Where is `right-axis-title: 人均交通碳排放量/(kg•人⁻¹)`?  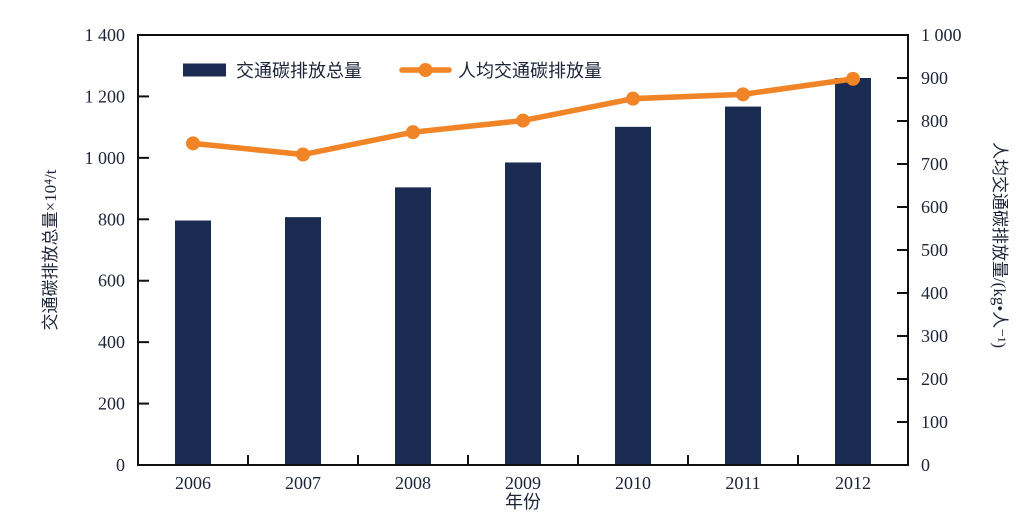
right-axis-title: 人均交通碳排放量/(kg•人⁻¹) is located at coordinates (999, 245).